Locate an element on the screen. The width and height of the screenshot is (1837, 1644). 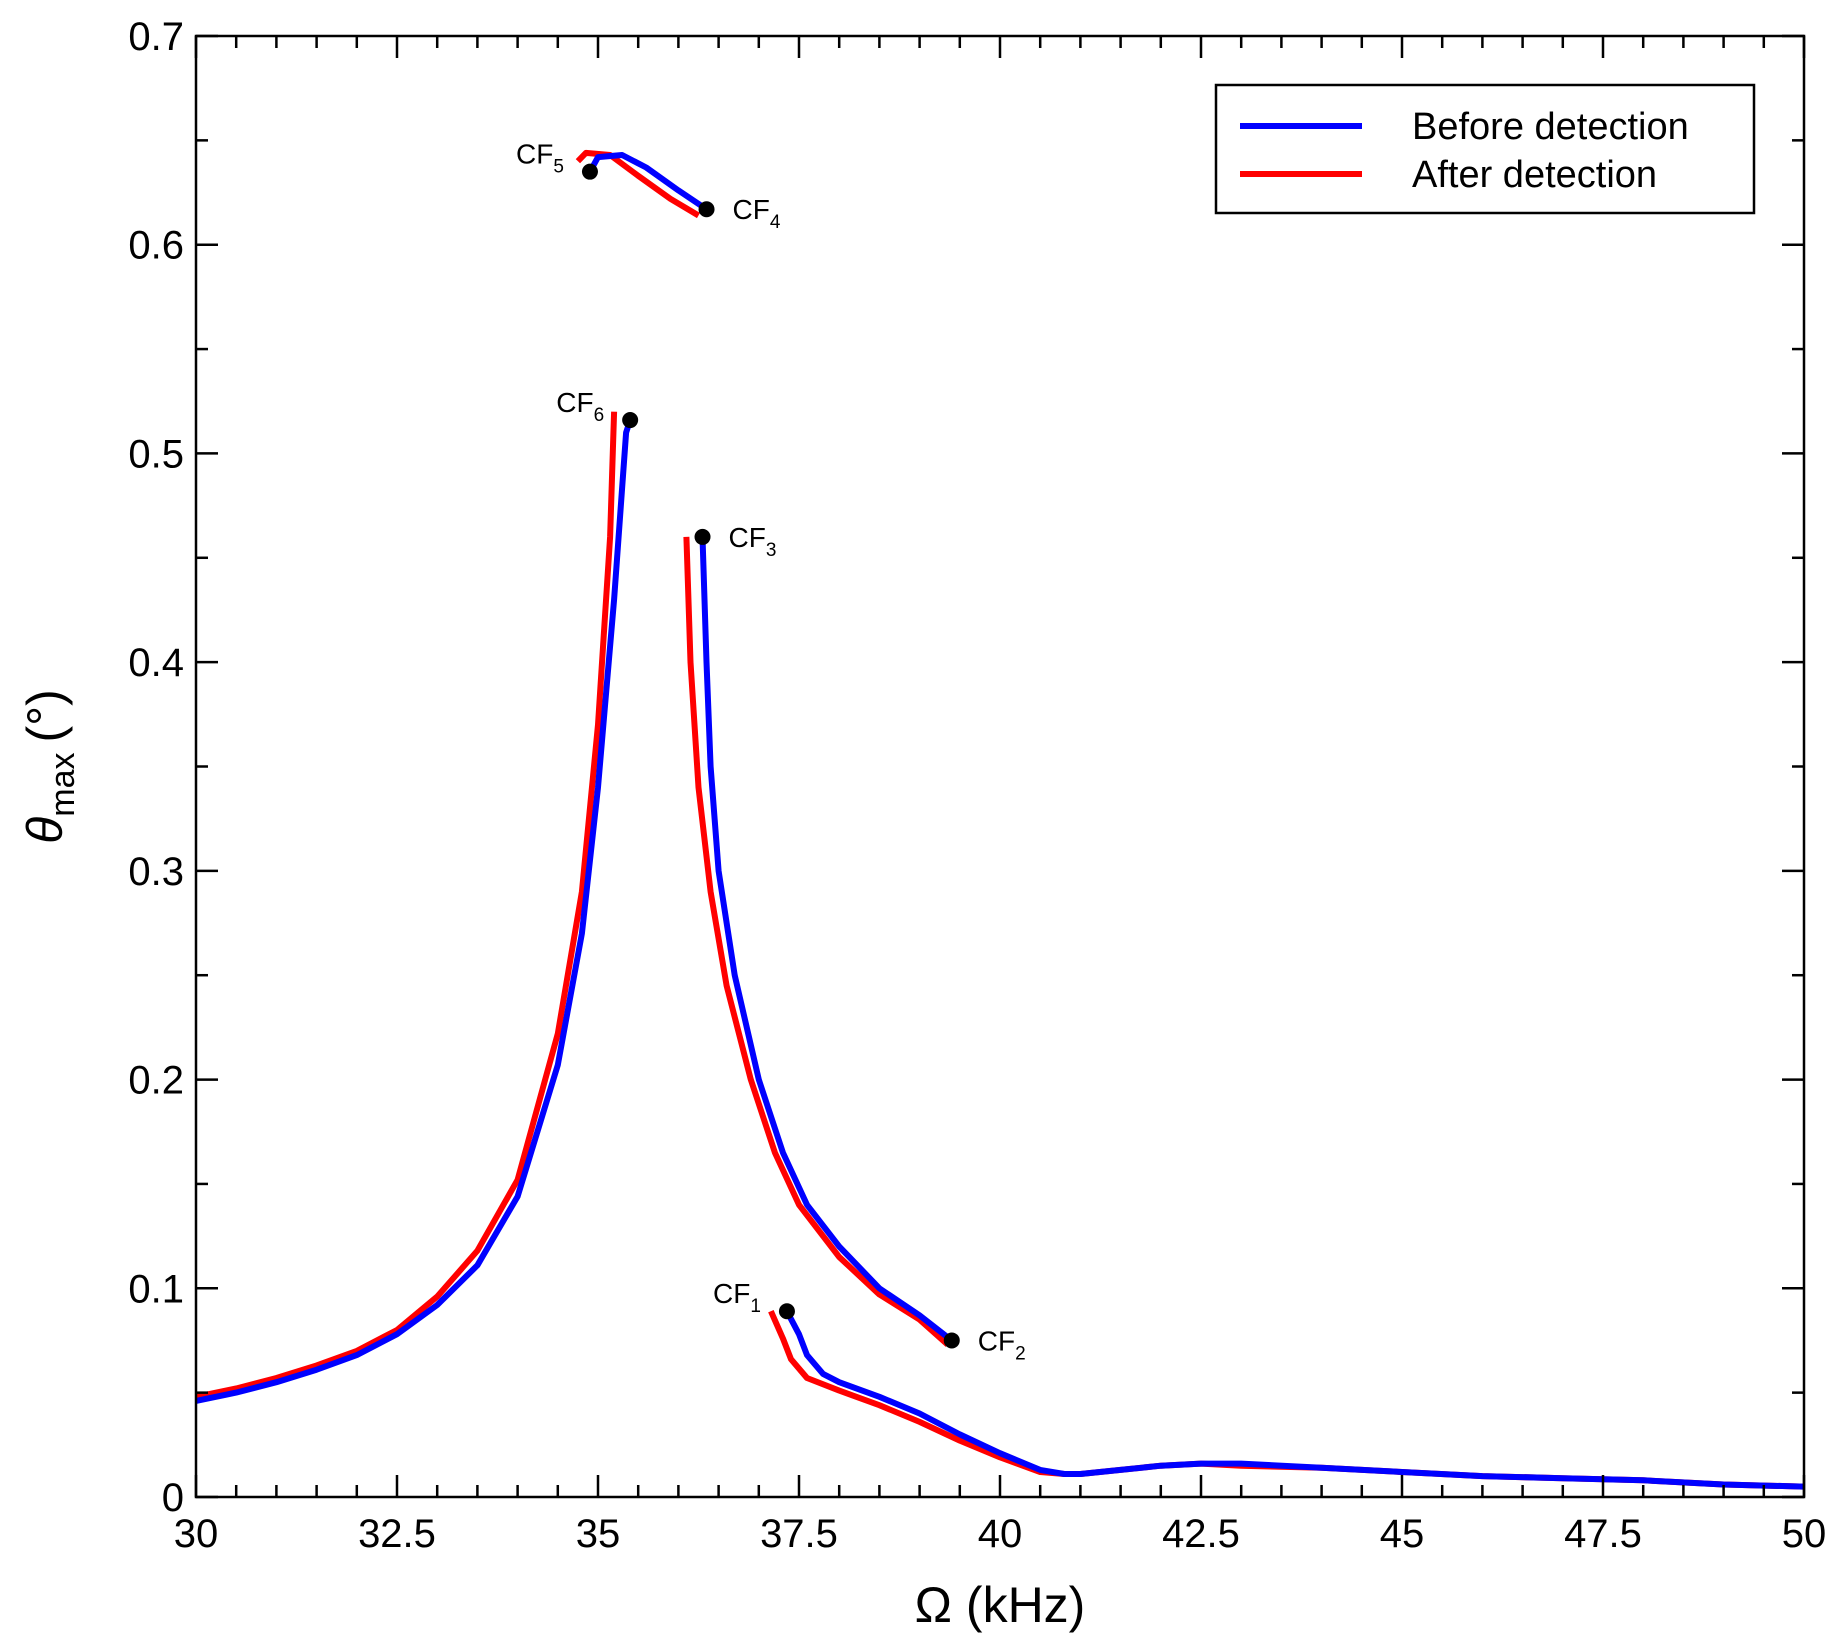
cf3-marker is located at coordinates (702, 536).